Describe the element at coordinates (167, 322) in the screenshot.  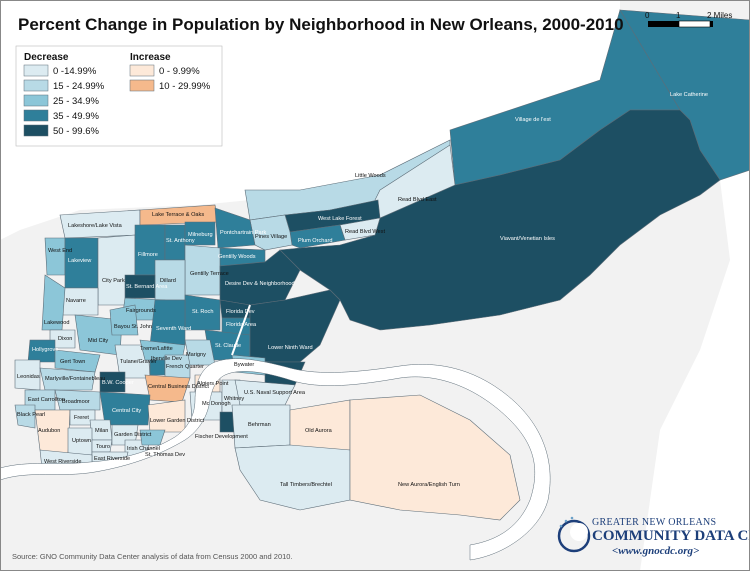
I see `hood-seventh-ward` at that location.